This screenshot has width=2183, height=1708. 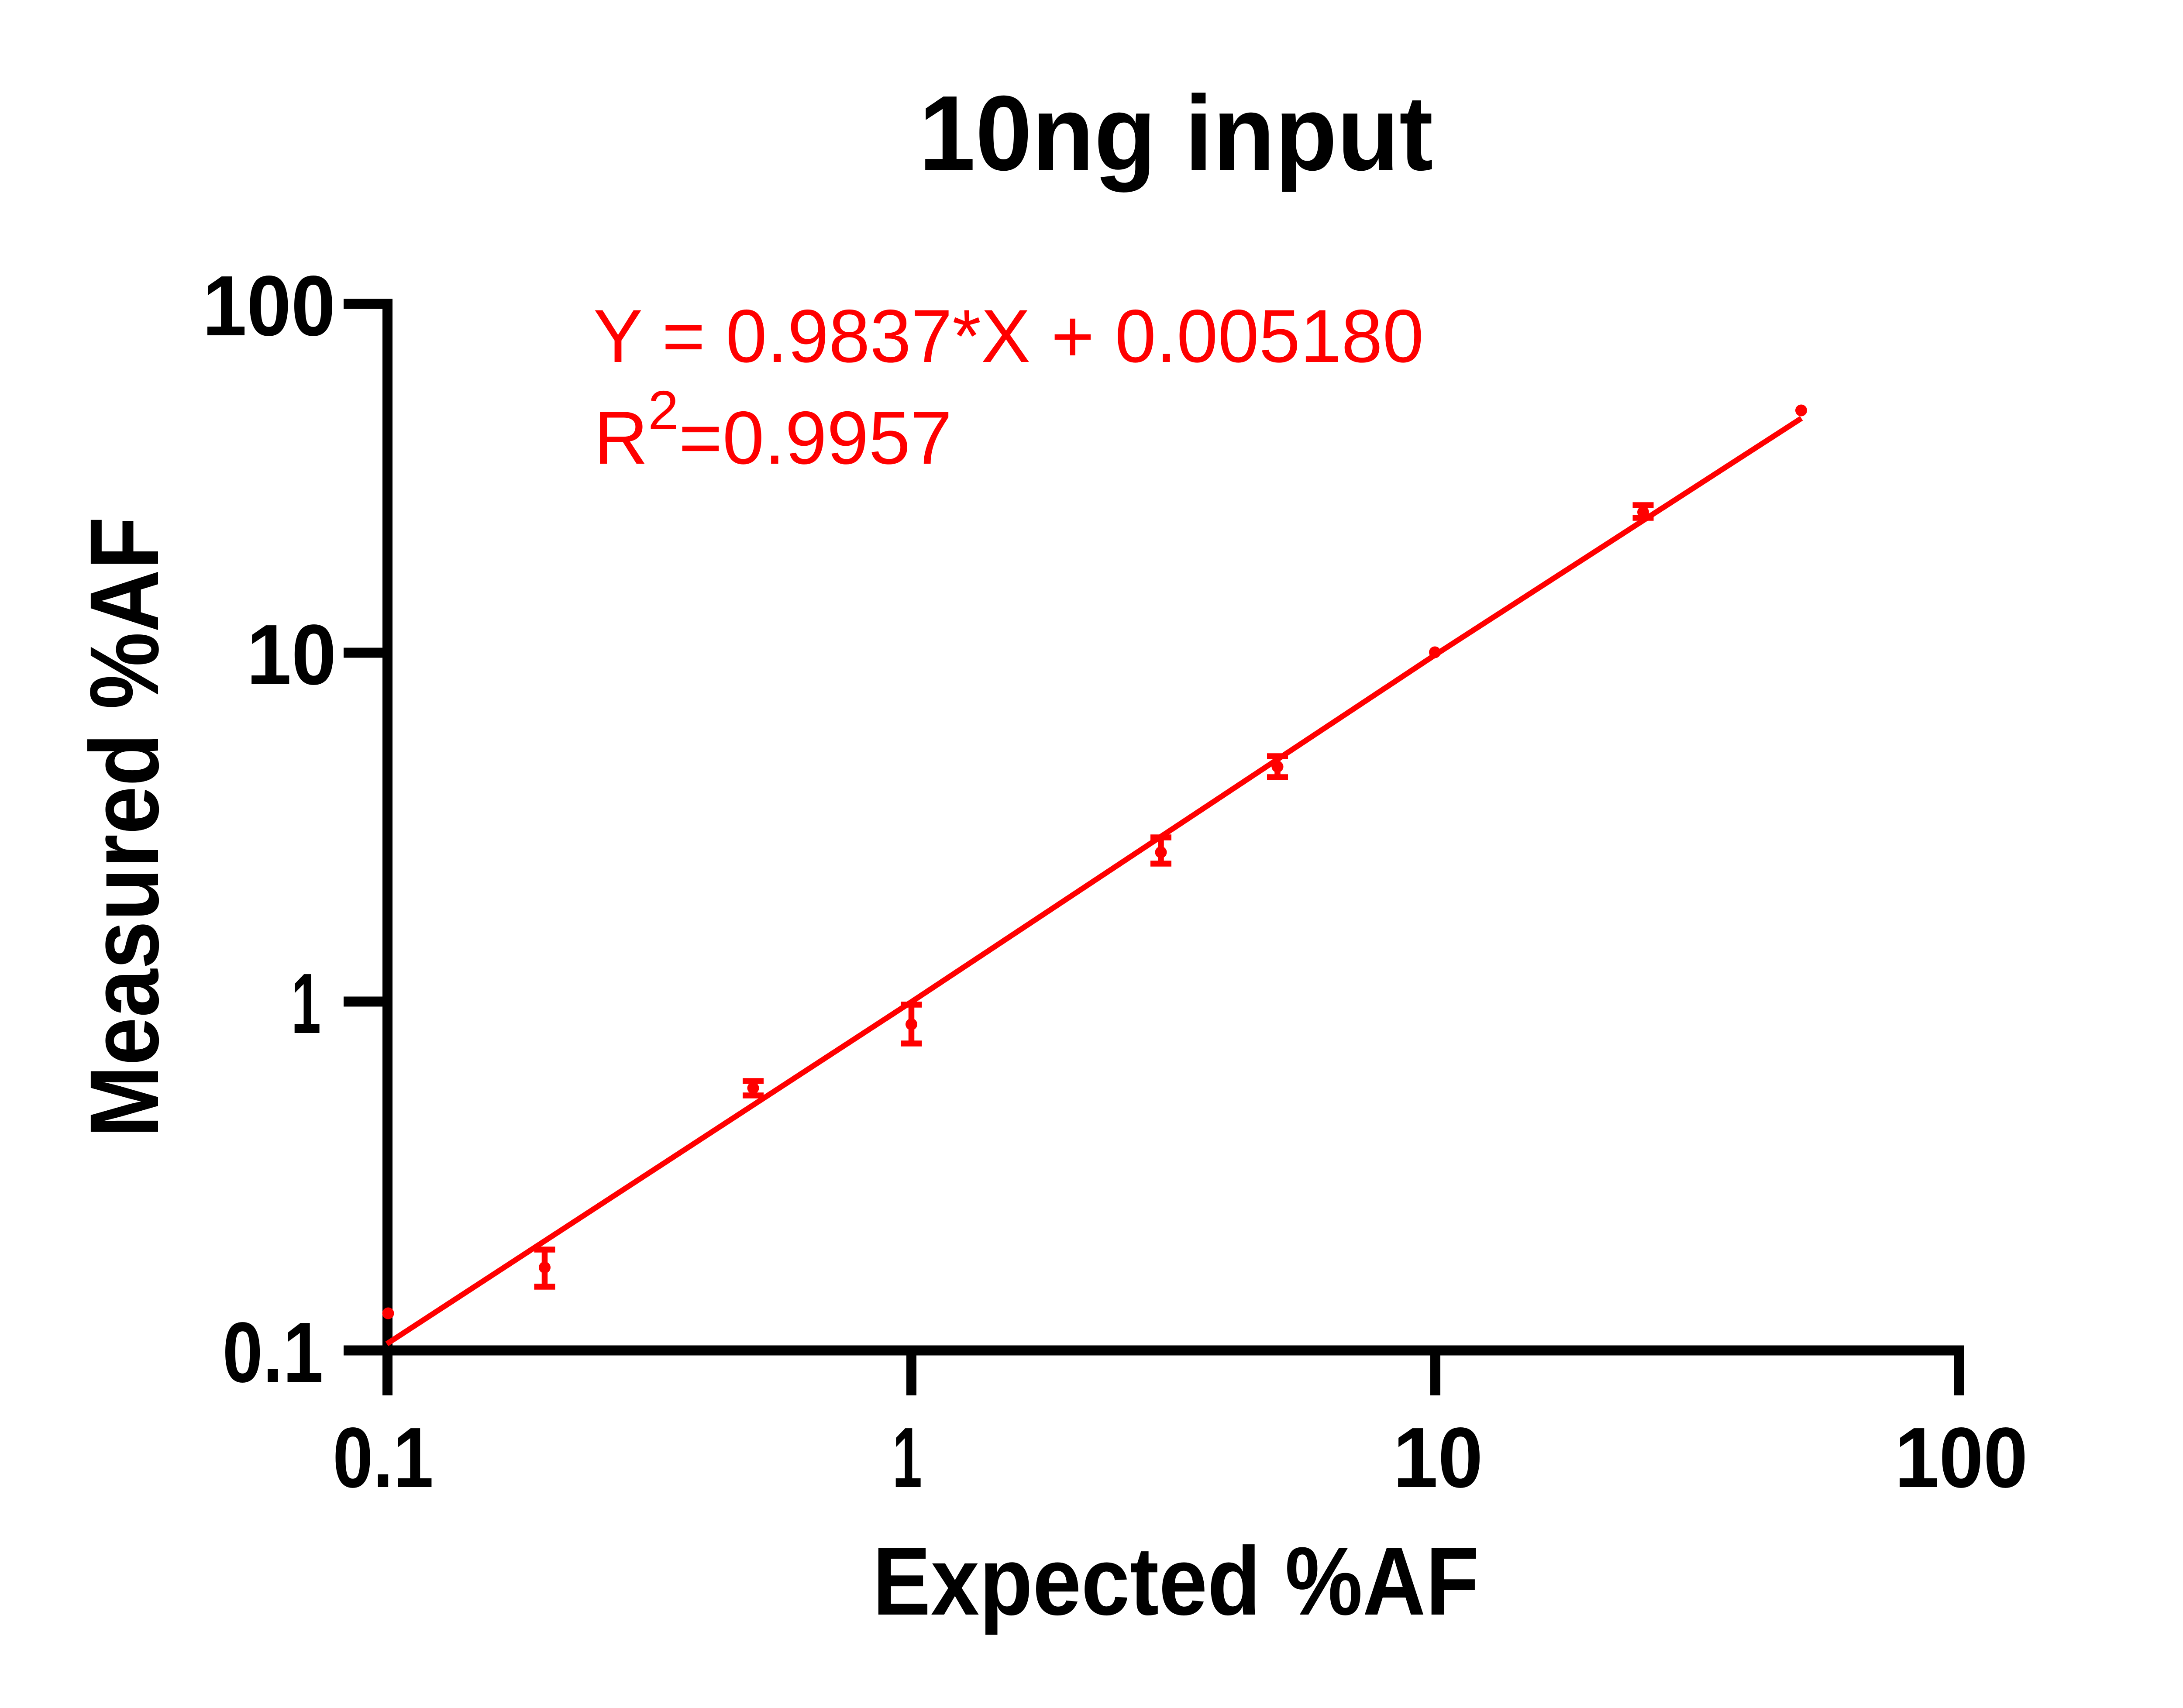 I want to click on svg-text: Measured %AF, so click(x=124, y=827).